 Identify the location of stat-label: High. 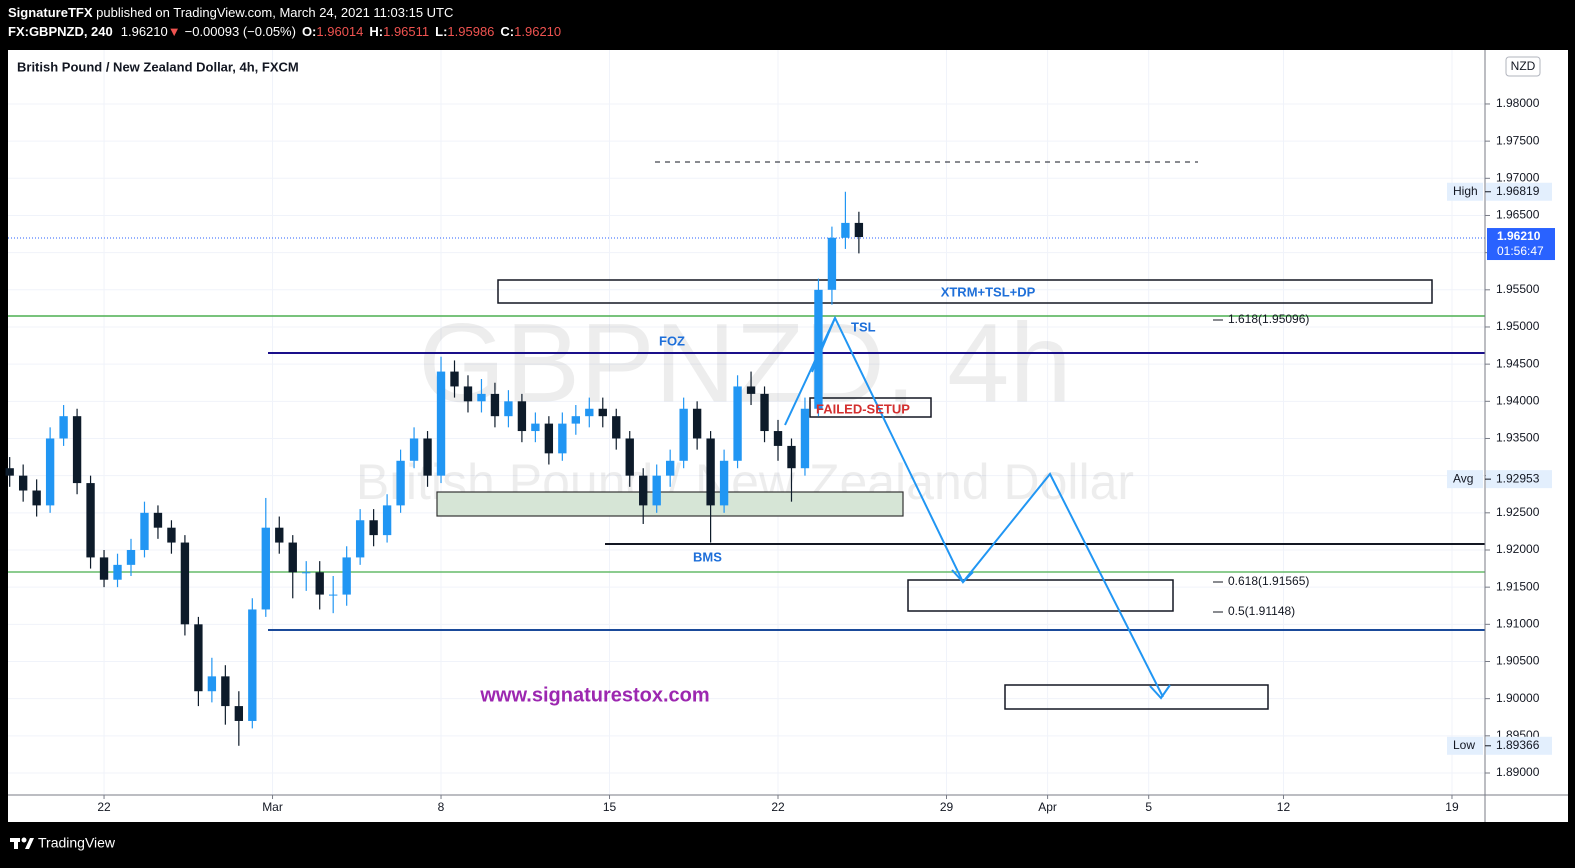
(1465, 191).